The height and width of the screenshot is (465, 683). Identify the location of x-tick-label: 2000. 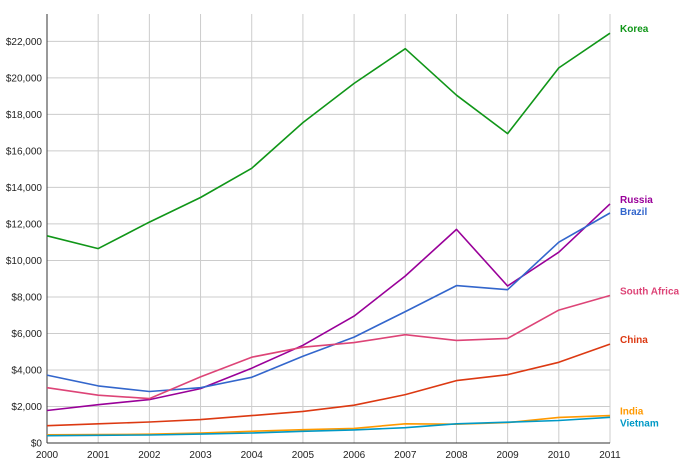
(47, 455).